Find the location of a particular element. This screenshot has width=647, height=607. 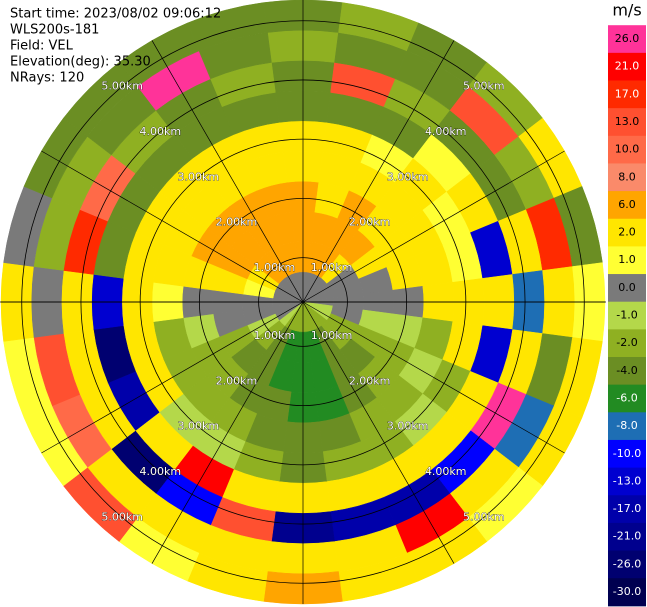

colorbar-tick-label: 13.0 is located at coordinates (627, 121).